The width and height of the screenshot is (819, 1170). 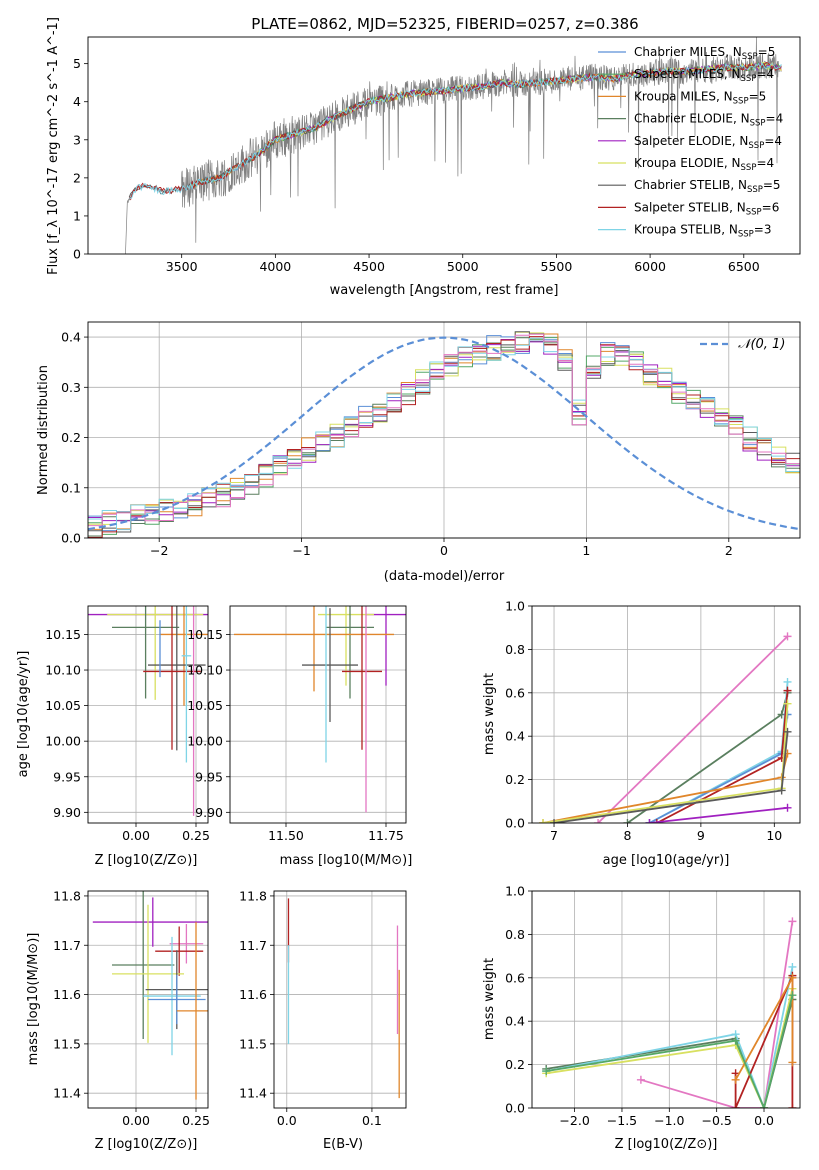 What do you see at coordinates (67, 945) in the screenshot?
I see `y-tick-label: 11.7` at bounding box center [67, 945].